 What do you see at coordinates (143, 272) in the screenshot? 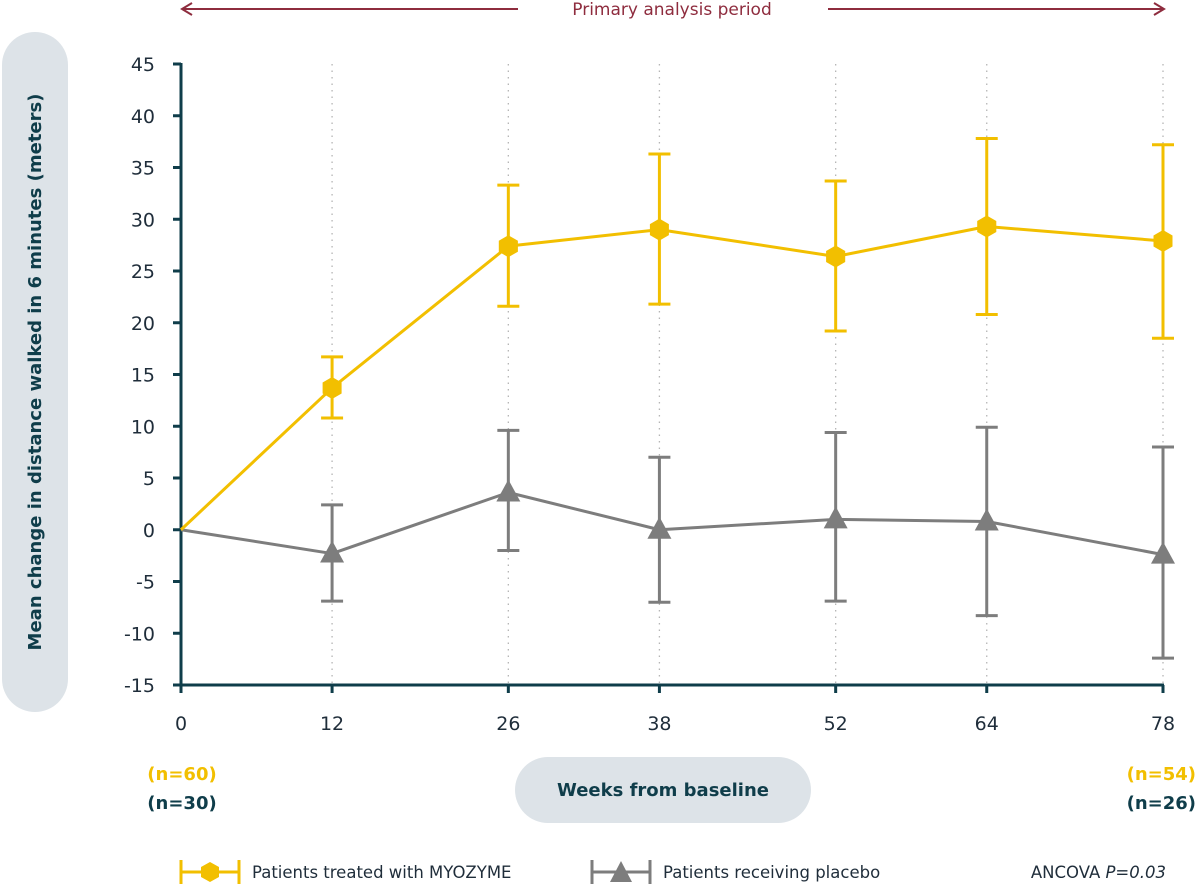
I see `y-tick-label-25: 25` at bounding box center [143, 272].